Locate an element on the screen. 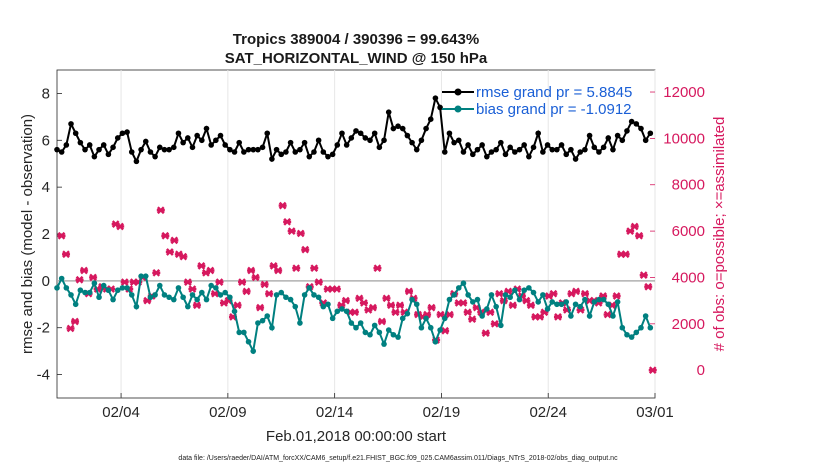  y2-tick-label: 2000 is located at coordinates (688, 324).